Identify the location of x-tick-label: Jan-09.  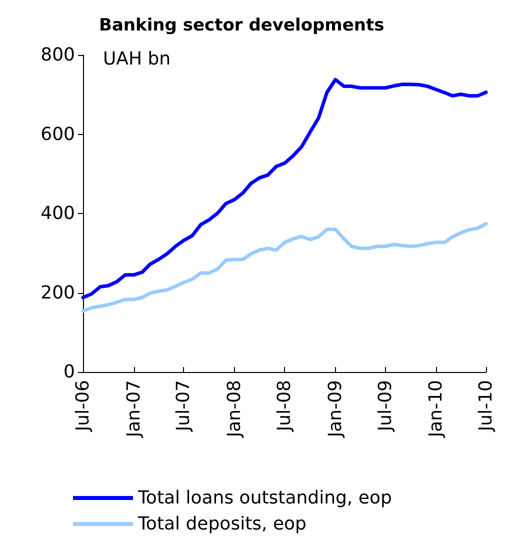
(335, 409).